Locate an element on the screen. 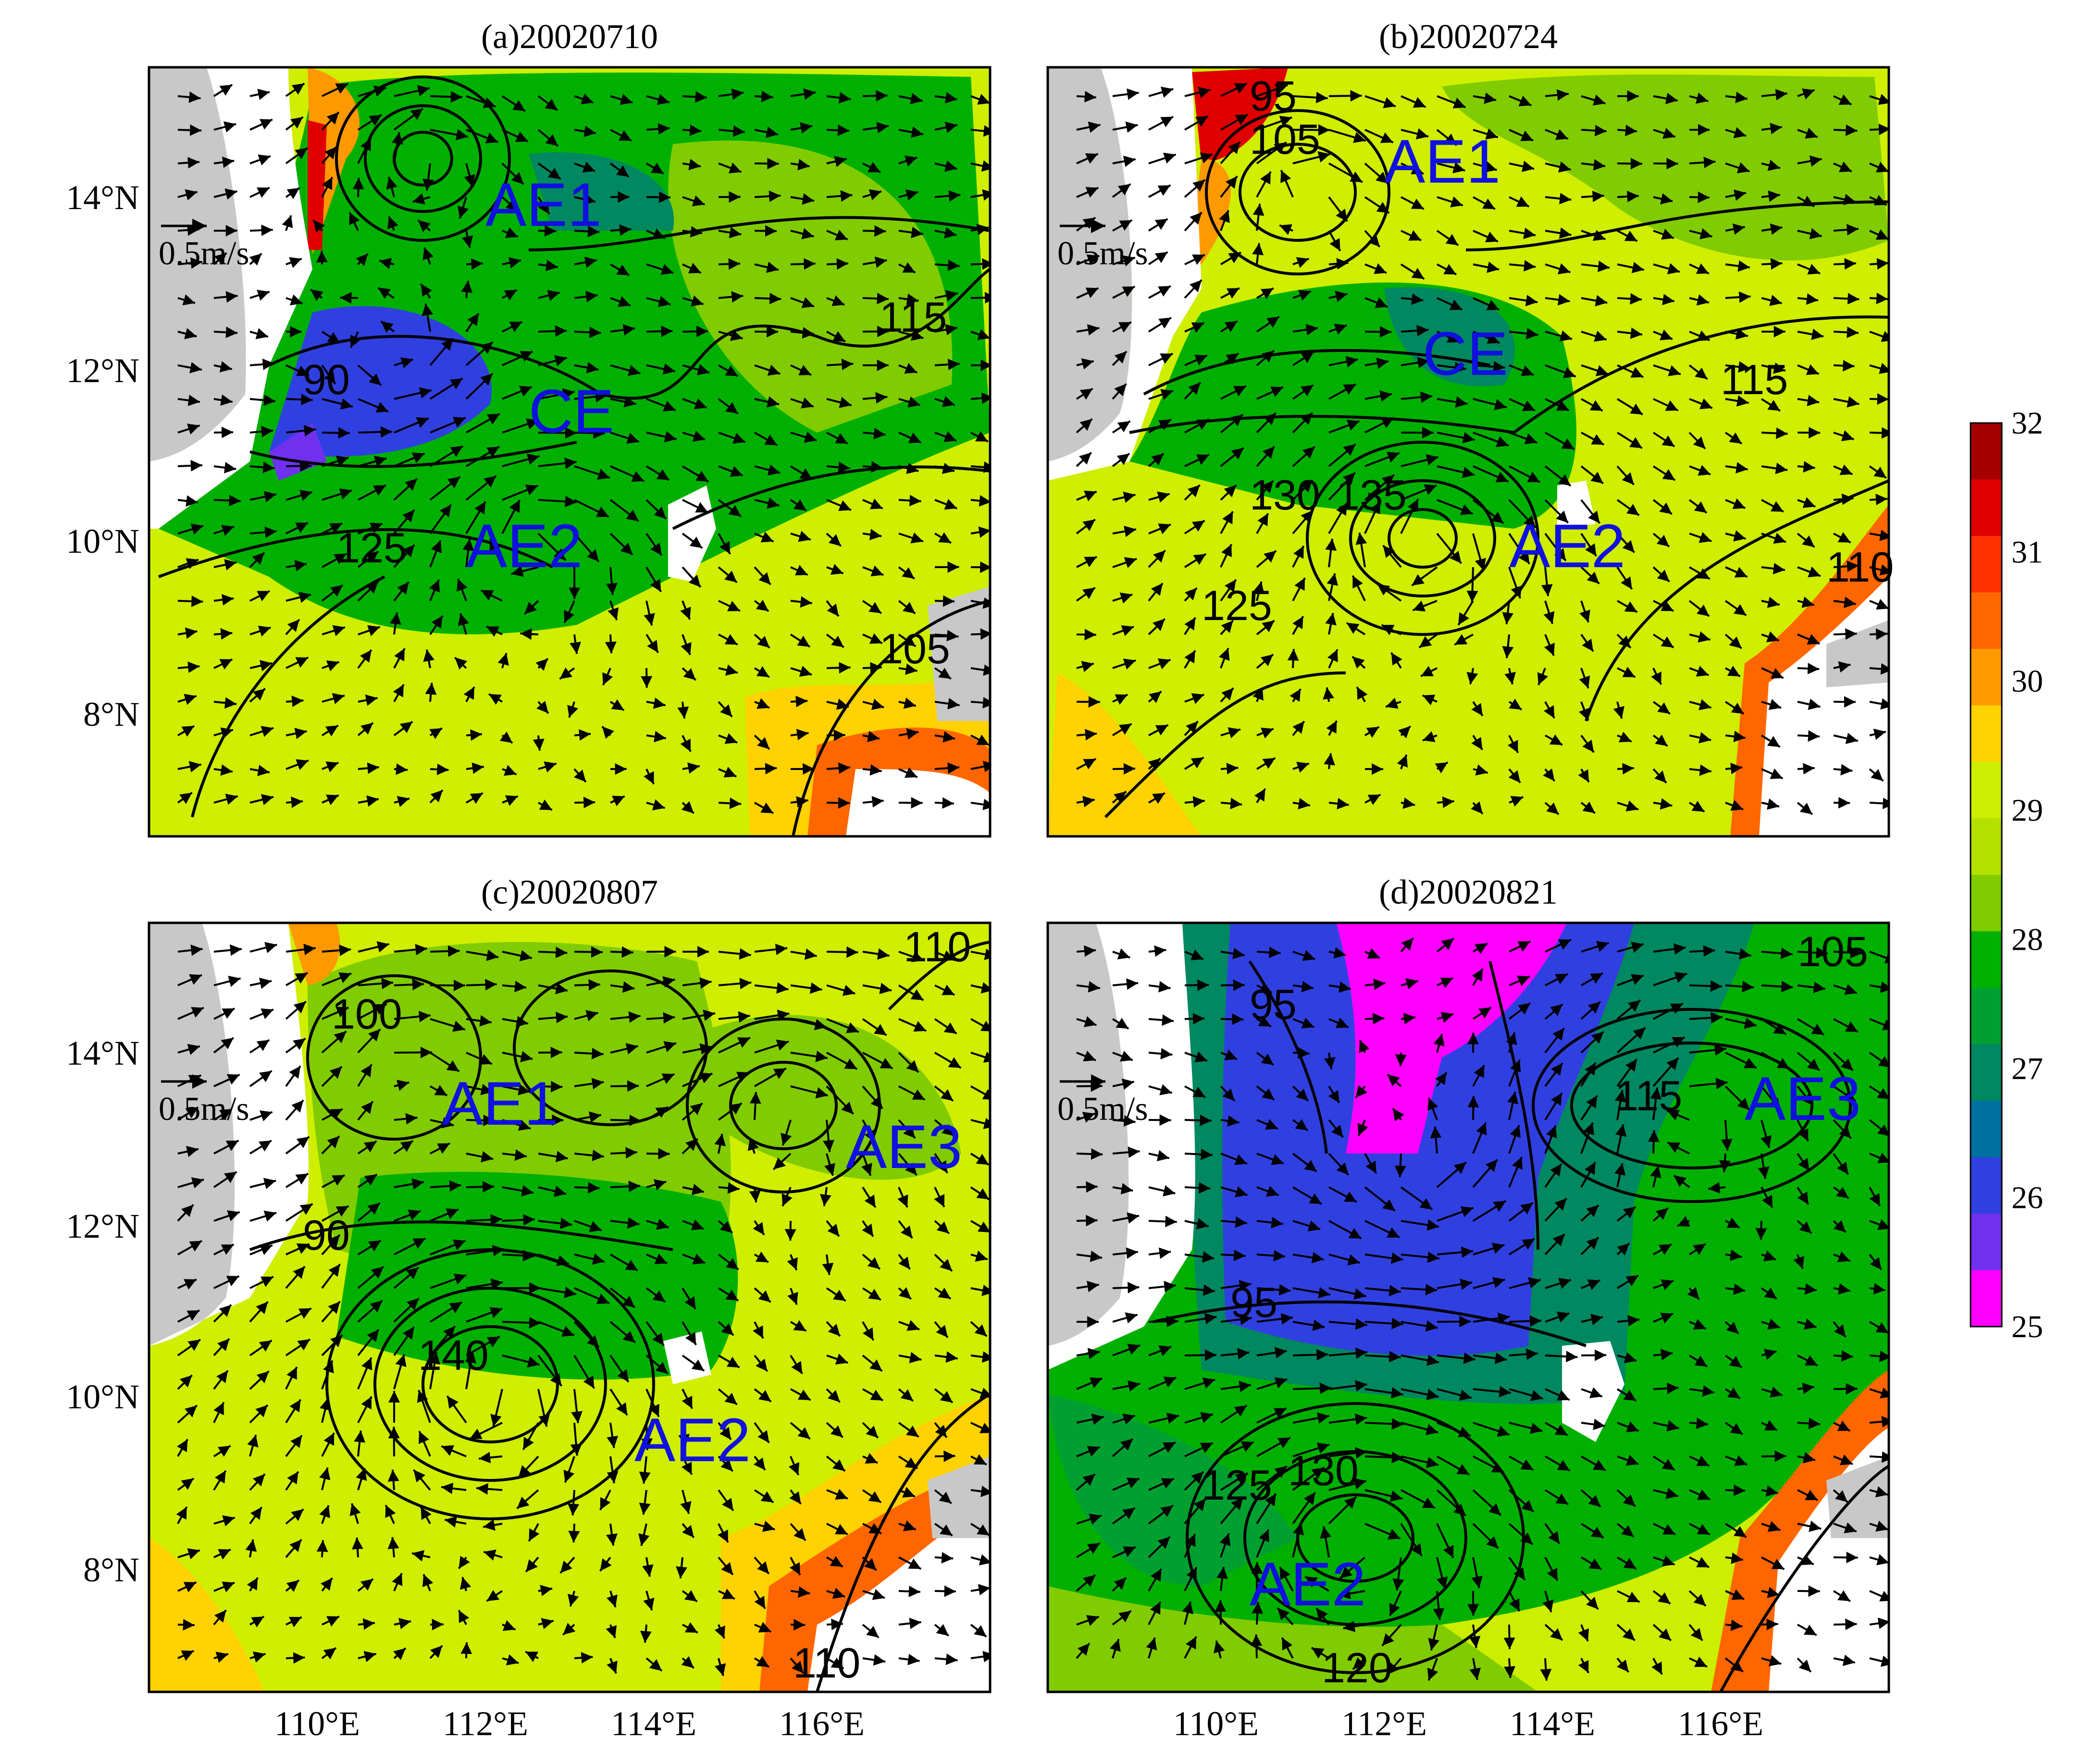  eddy-label: AE3 is located at coordinates (904, 1147).